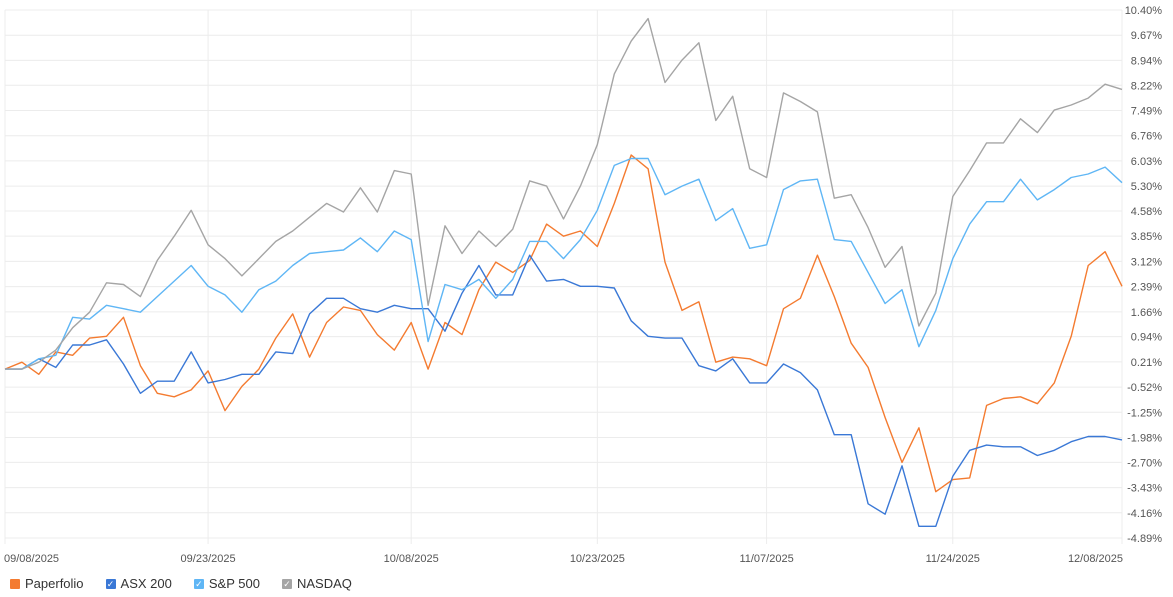 The width and height of the screenshot is (1173, 597). Describe the element at coordinates (1146, 187) in the screenshot. I see `y-tick-label: 5.30%` at that location.